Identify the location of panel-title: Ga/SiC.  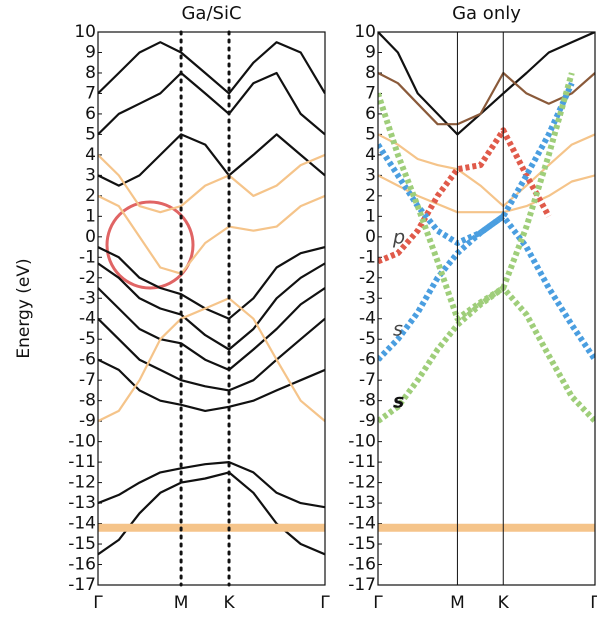
(211, 13).